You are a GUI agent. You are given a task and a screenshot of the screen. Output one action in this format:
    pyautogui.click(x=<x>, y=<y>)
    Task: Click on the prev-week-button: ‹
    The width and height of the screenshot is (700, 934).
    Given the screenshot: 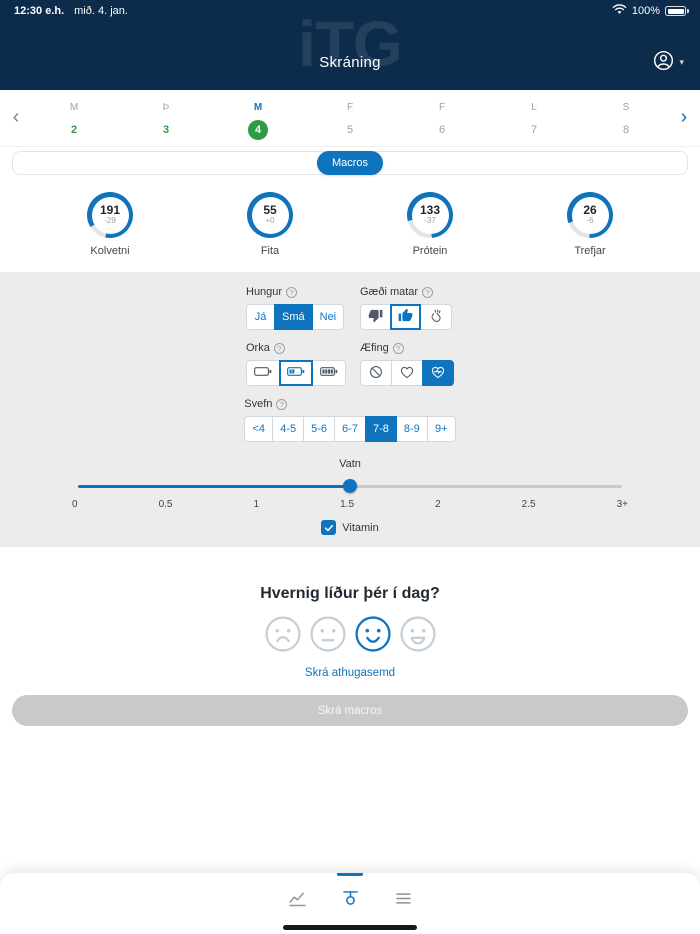 What is the action you would take?
    pyautogui.click(x=16, y=120)
    